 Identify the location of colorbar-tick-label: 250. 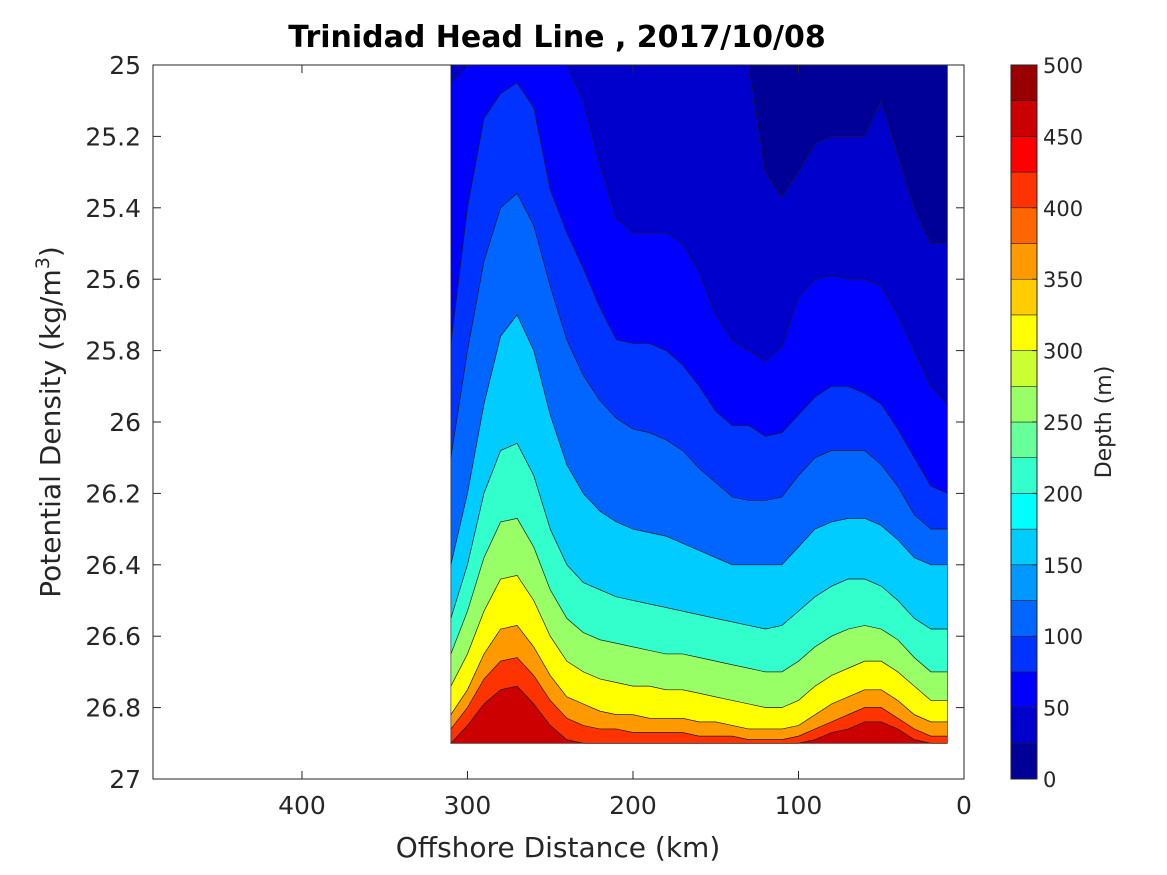
(1063, 423).